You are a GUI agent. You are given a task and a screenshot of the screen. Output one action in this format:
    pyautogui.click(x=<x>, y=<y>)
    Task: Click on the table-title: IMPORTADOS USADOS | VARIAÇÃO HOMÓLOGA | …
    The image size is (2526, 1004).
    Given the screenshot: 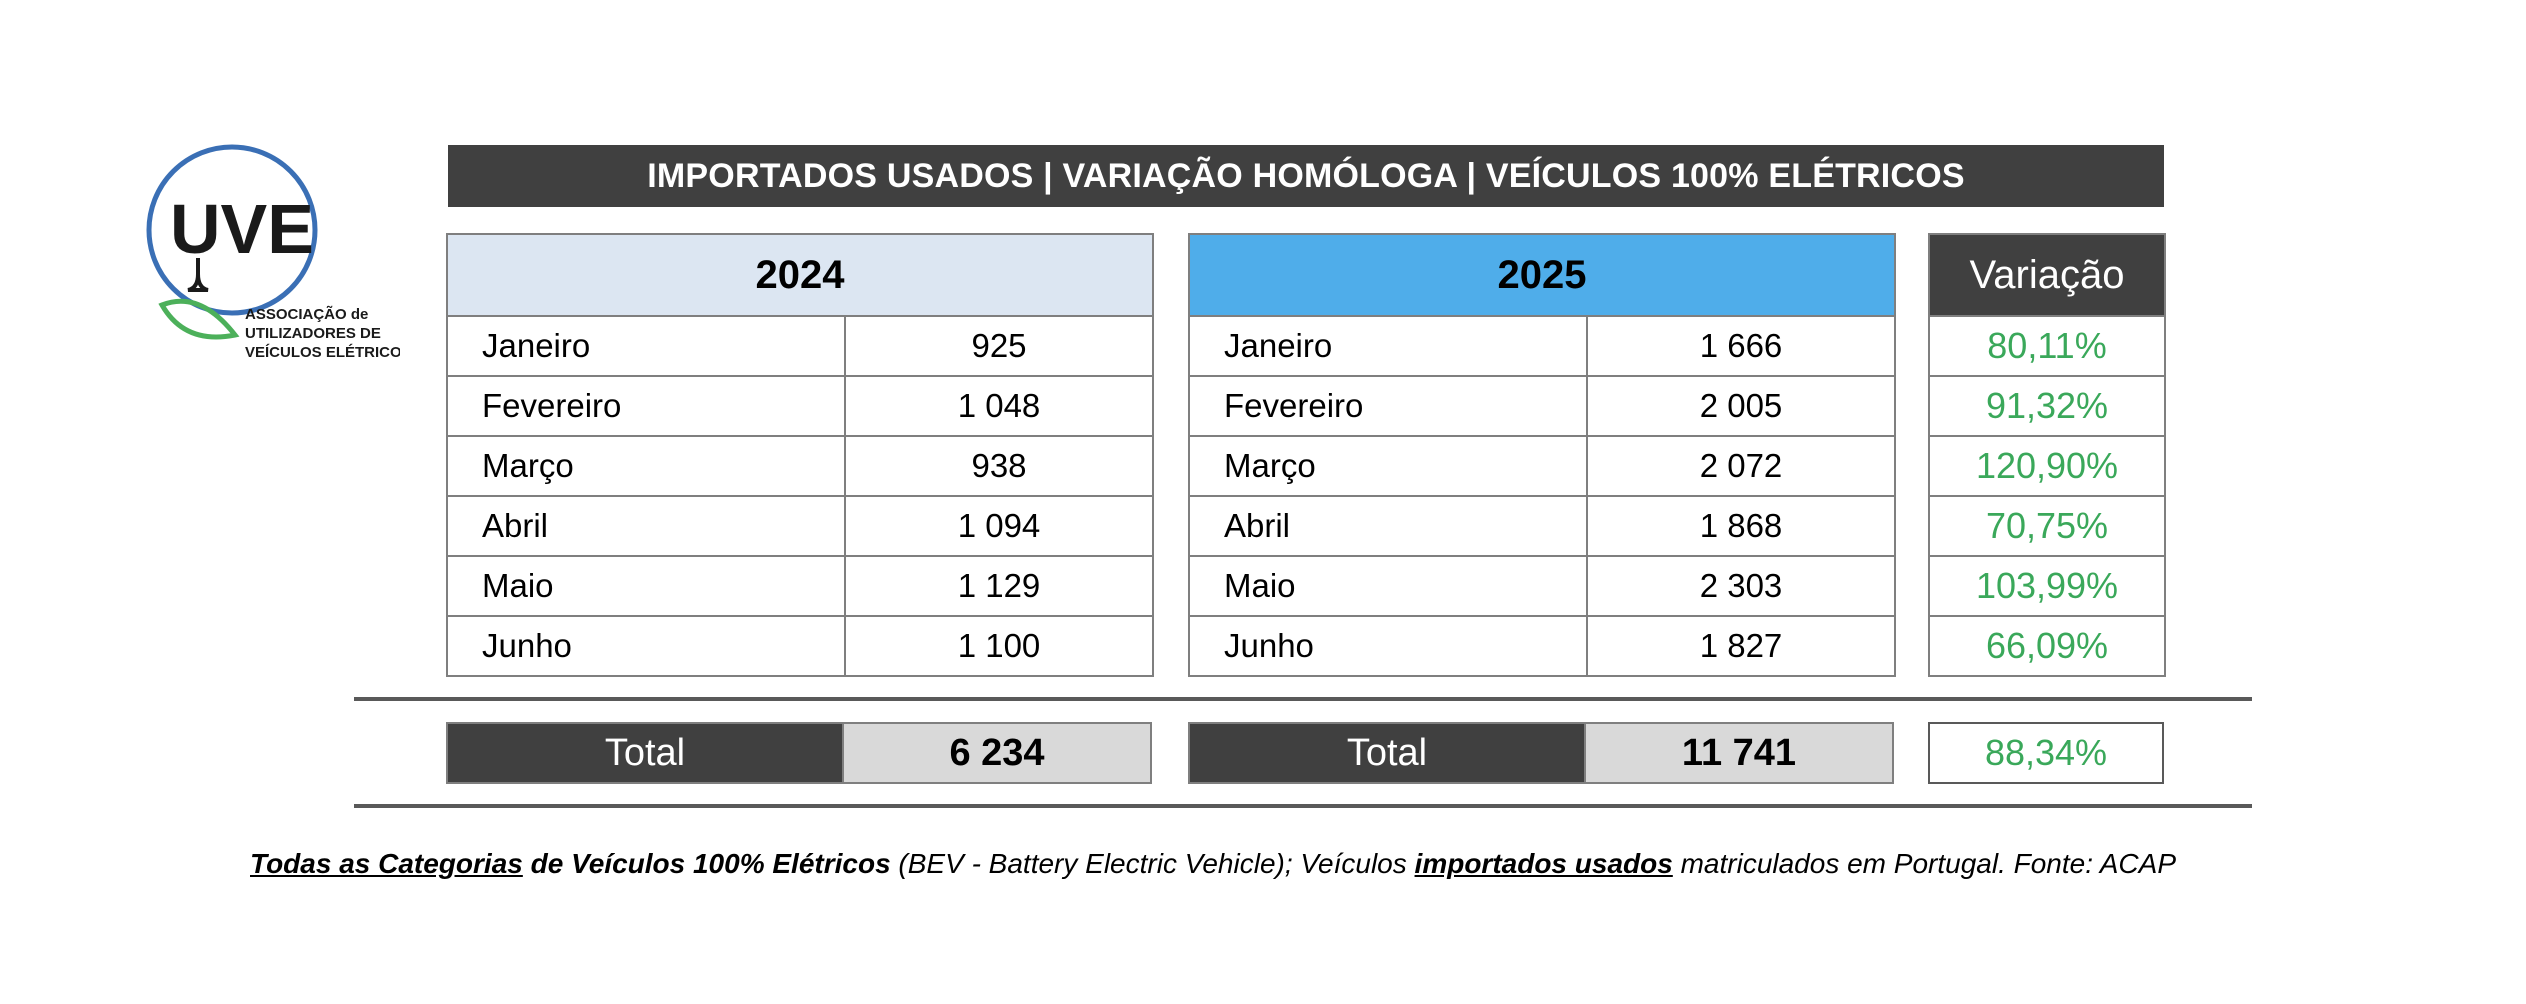 What is the action you would take?
    pyautogui.click(x=1306, y=176)
    